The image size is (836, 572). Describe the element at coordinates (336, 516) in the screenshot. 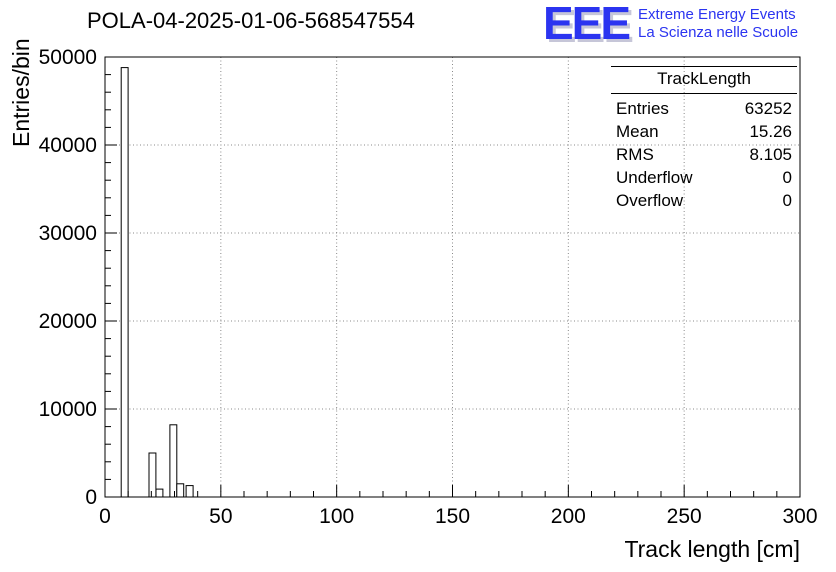

I see `x-tick-label: 100` at that location.